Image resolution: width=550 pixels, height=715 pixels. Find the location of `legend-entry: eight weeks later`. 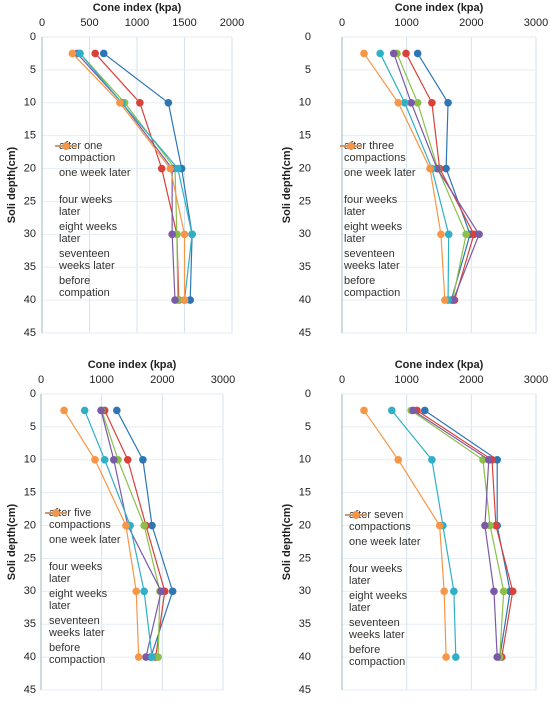

legend-entry: eight weeks later is located at coordinates (383, 564).